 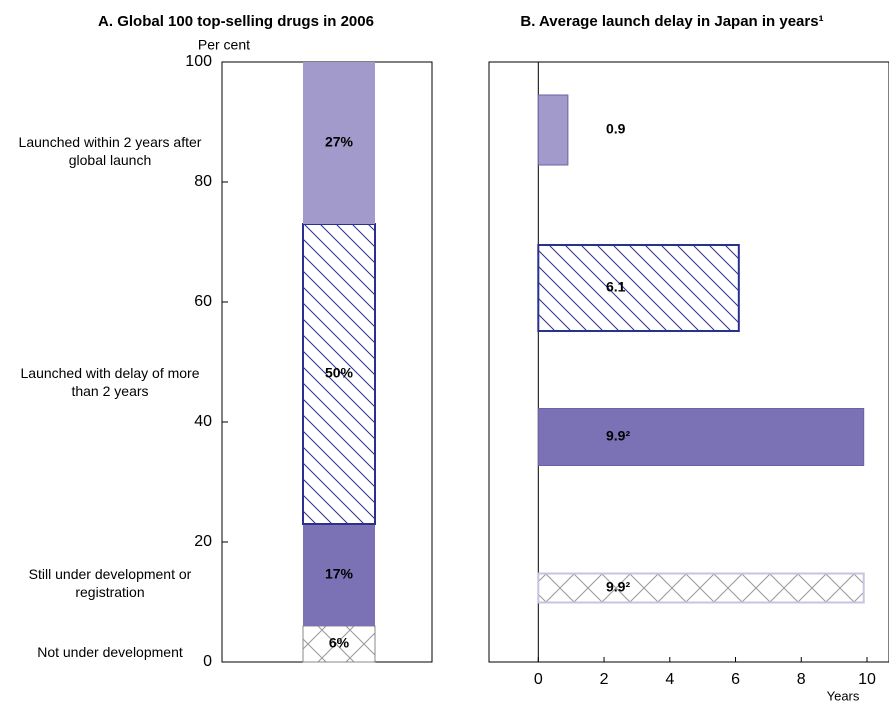 I want to click on x-tick-label: 2, so click(x=604, y=679).